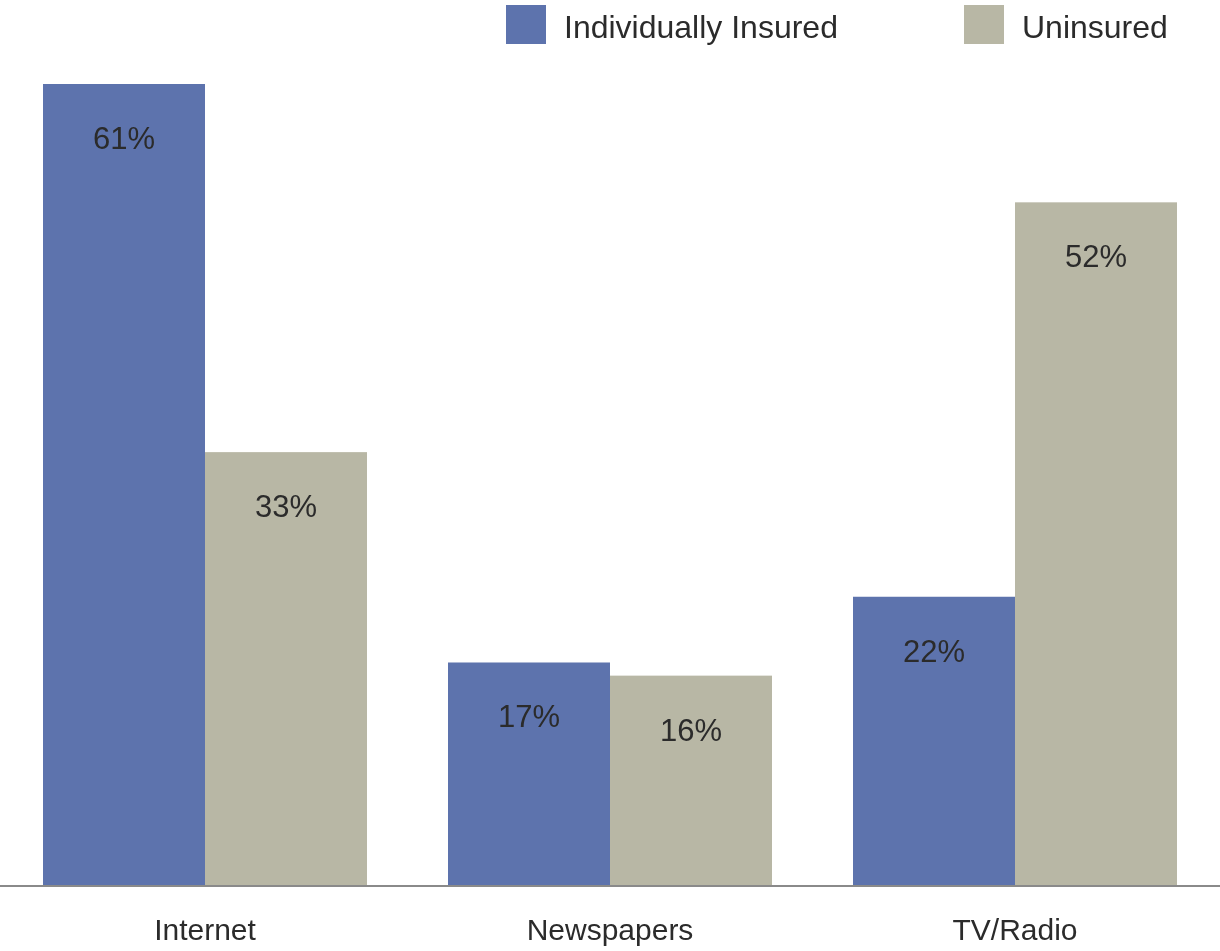 Image resolution: width=1220 pixels, height=951 pixels. What do you see at coordinates (934, 651) in the screenshot?
I see `data-label: 22%` at bounding box center [934, 651].